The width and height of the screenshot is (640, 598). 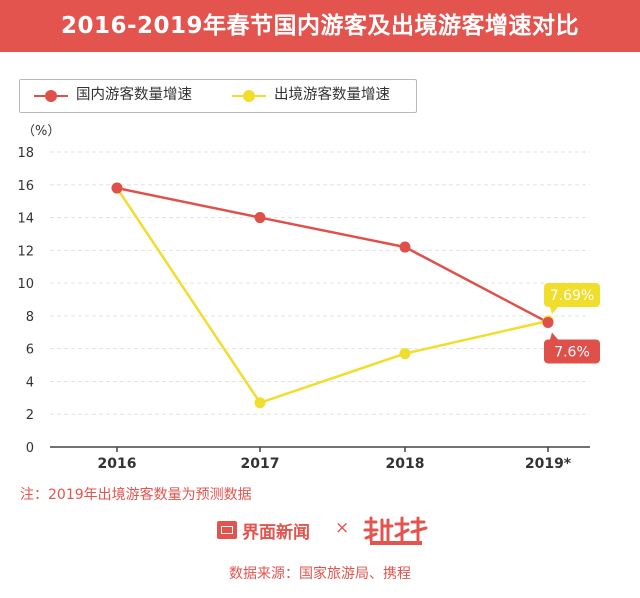 I want to click on x-tick-label: 2018, so click(x=405, y=464).